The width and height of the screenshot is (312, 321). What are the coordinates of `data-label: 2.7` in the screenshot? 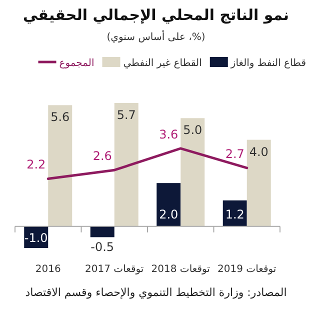 It's located at (234, 153).